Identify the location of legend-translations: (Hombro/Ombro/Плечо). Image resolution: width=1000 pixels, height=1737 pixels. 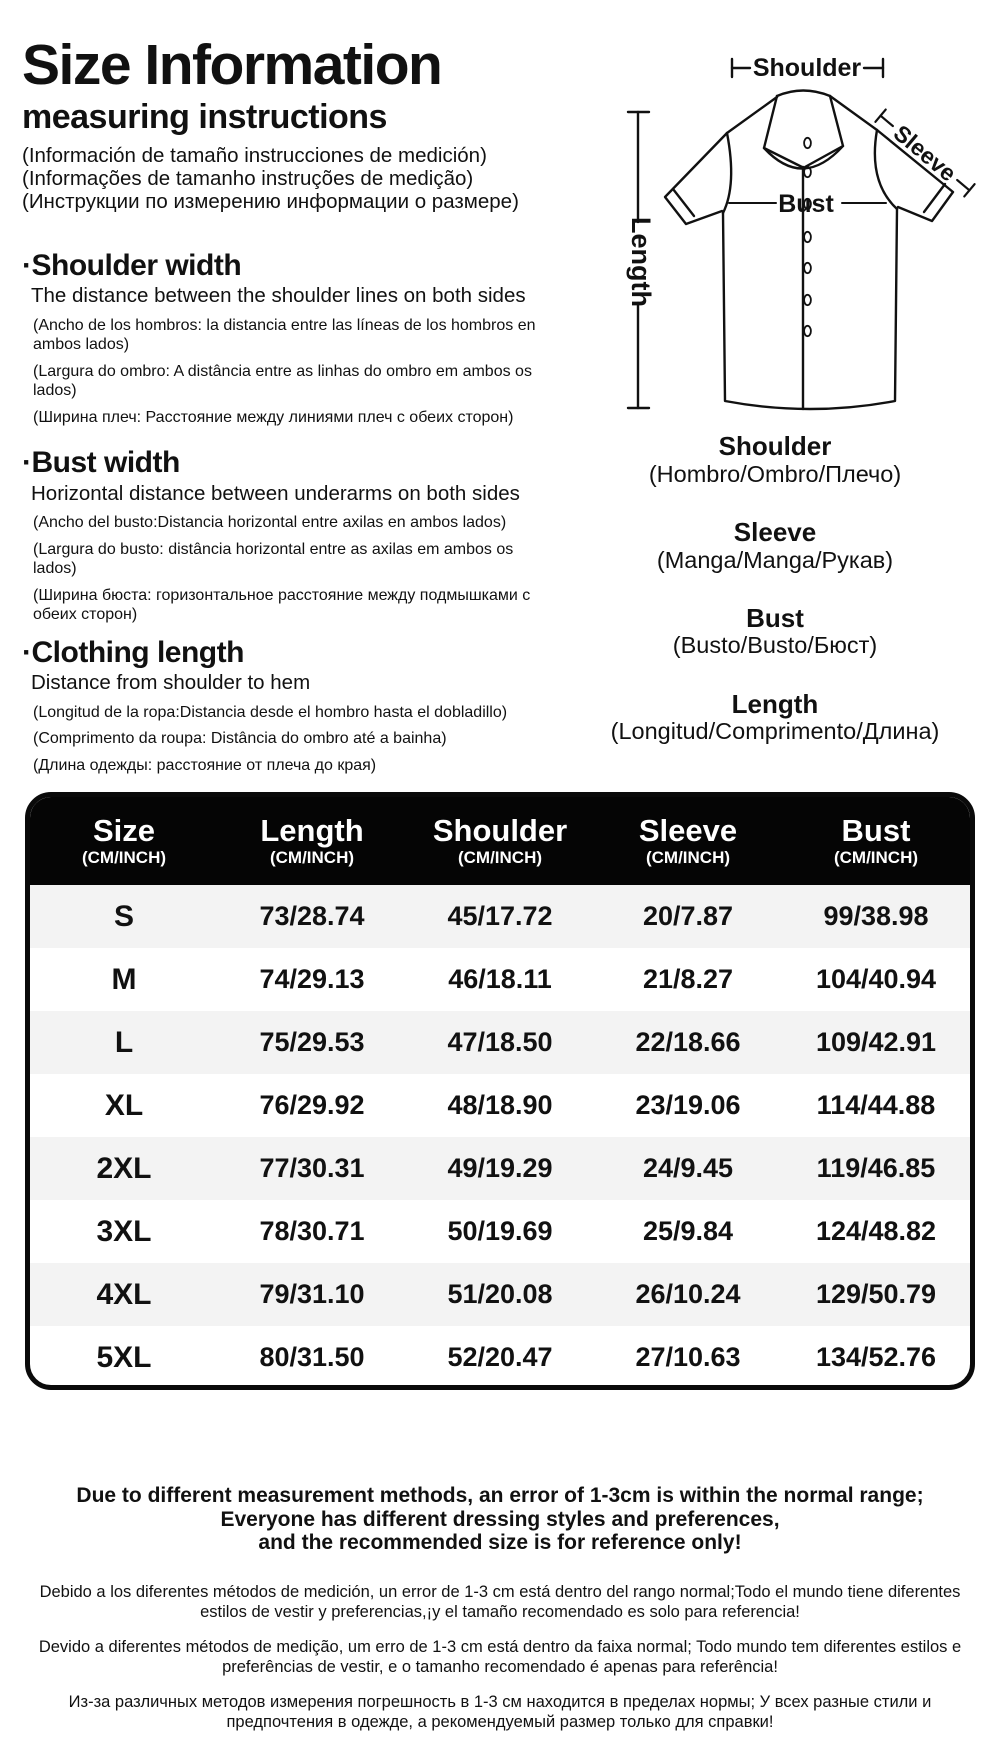
(775, 473).